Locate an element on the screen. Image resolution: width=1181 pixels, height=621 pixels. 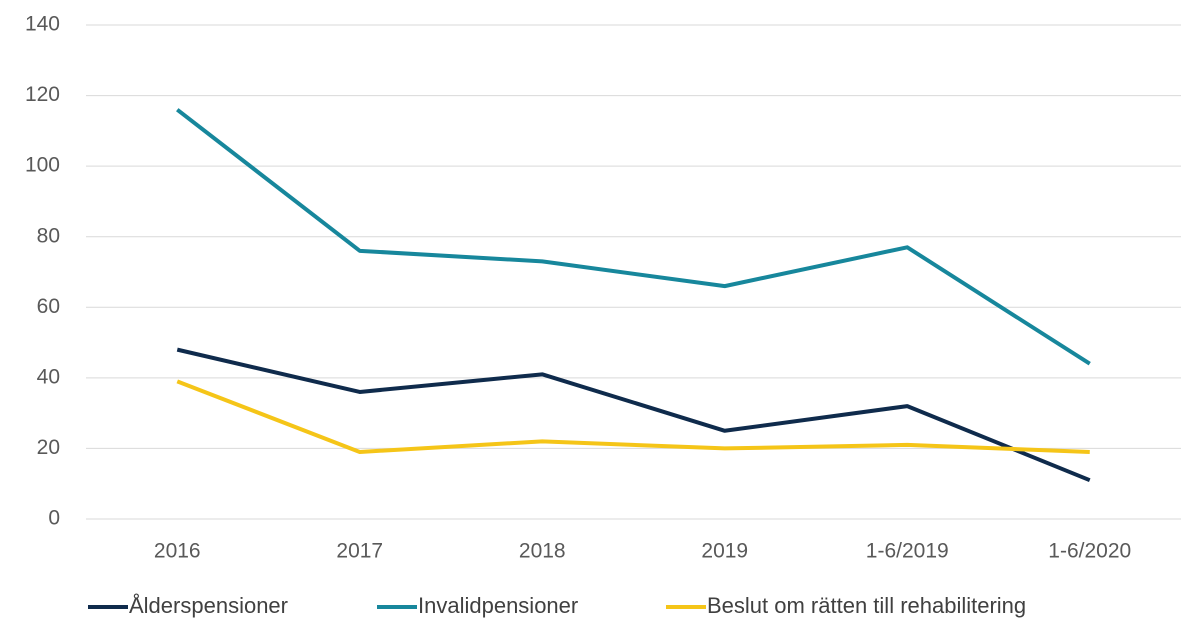
x-tick-label: 2019 is located at coordinates (724, 551).